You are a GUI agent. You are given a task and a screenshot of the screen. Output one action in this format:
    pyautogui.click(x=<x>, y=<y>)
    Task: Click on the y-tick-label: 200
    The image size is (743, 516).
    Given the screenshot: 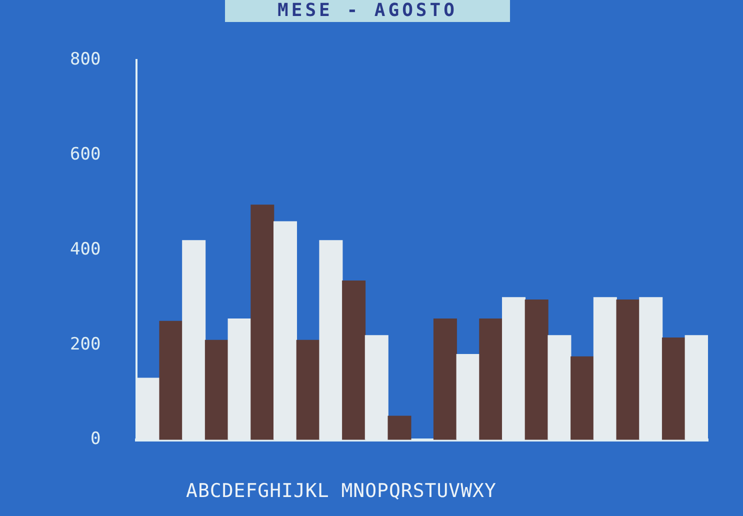 What is the action you would take?
    pyautogui.click(x=85, y=344)
    